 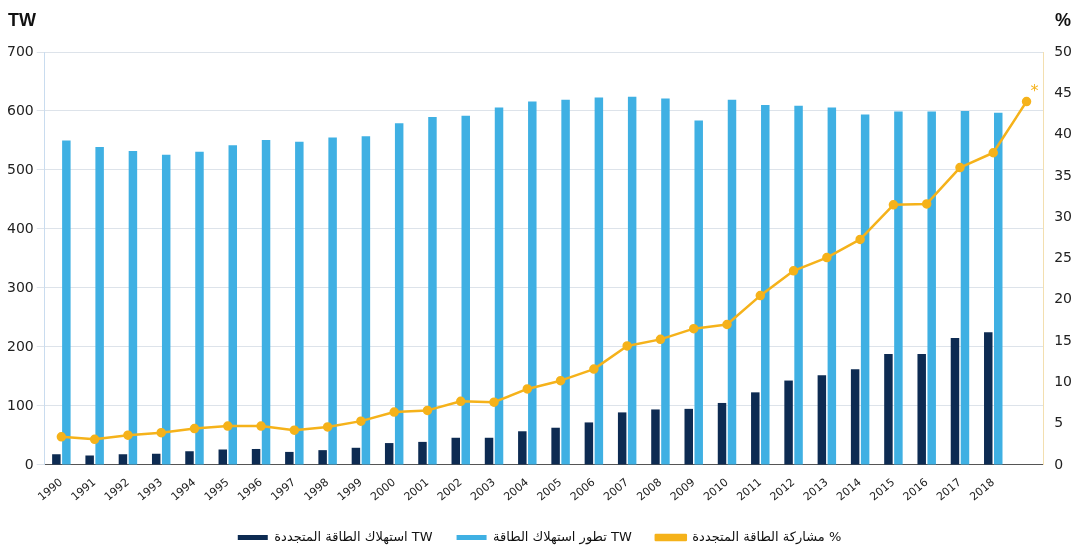 What do you see at coordinates (1034, 90) in the screenshot?
I see `annotation: *` at bounding box center [1034, 90].